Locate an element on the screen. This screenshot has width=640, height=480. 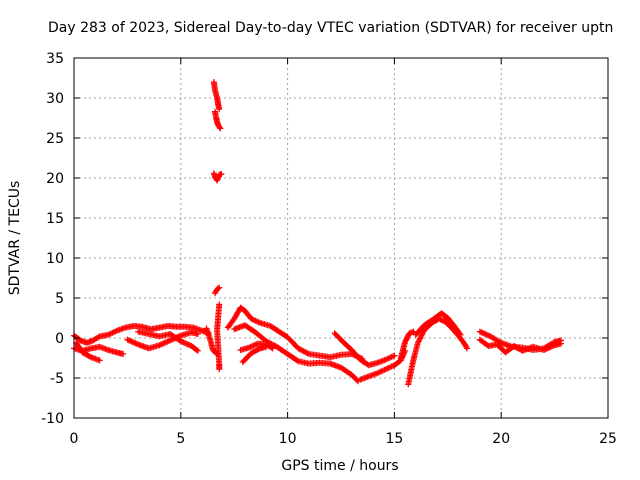
series-trace-e is located at coordinates (168, 341).